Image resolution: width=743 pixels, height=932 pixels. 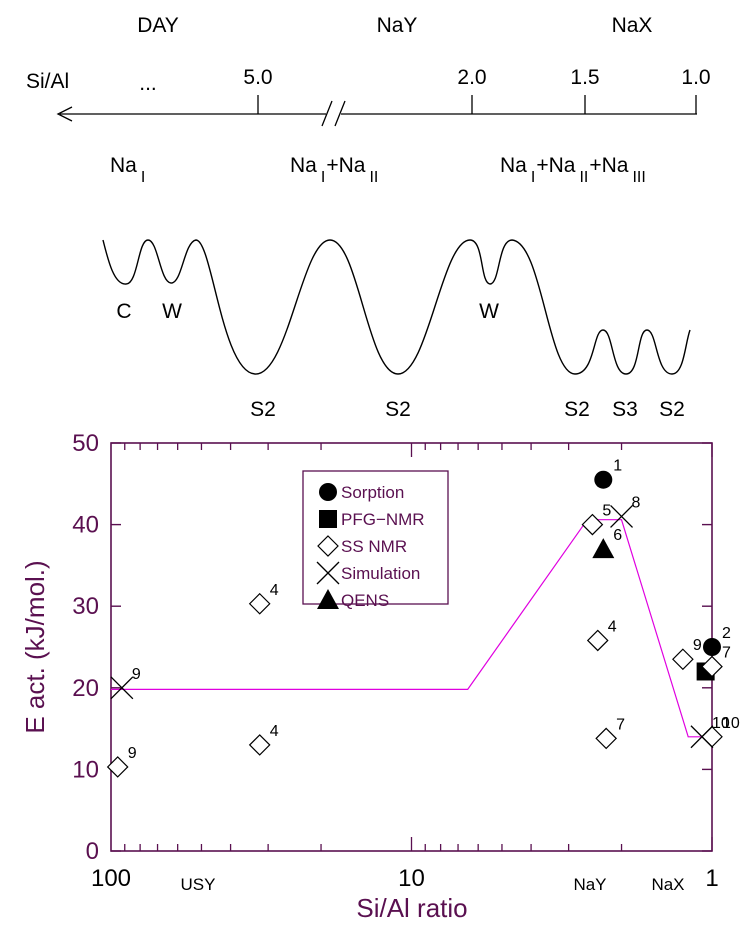 I want to click on zeolite-header: DAY NaY NaX, so click(x=394, y=25).